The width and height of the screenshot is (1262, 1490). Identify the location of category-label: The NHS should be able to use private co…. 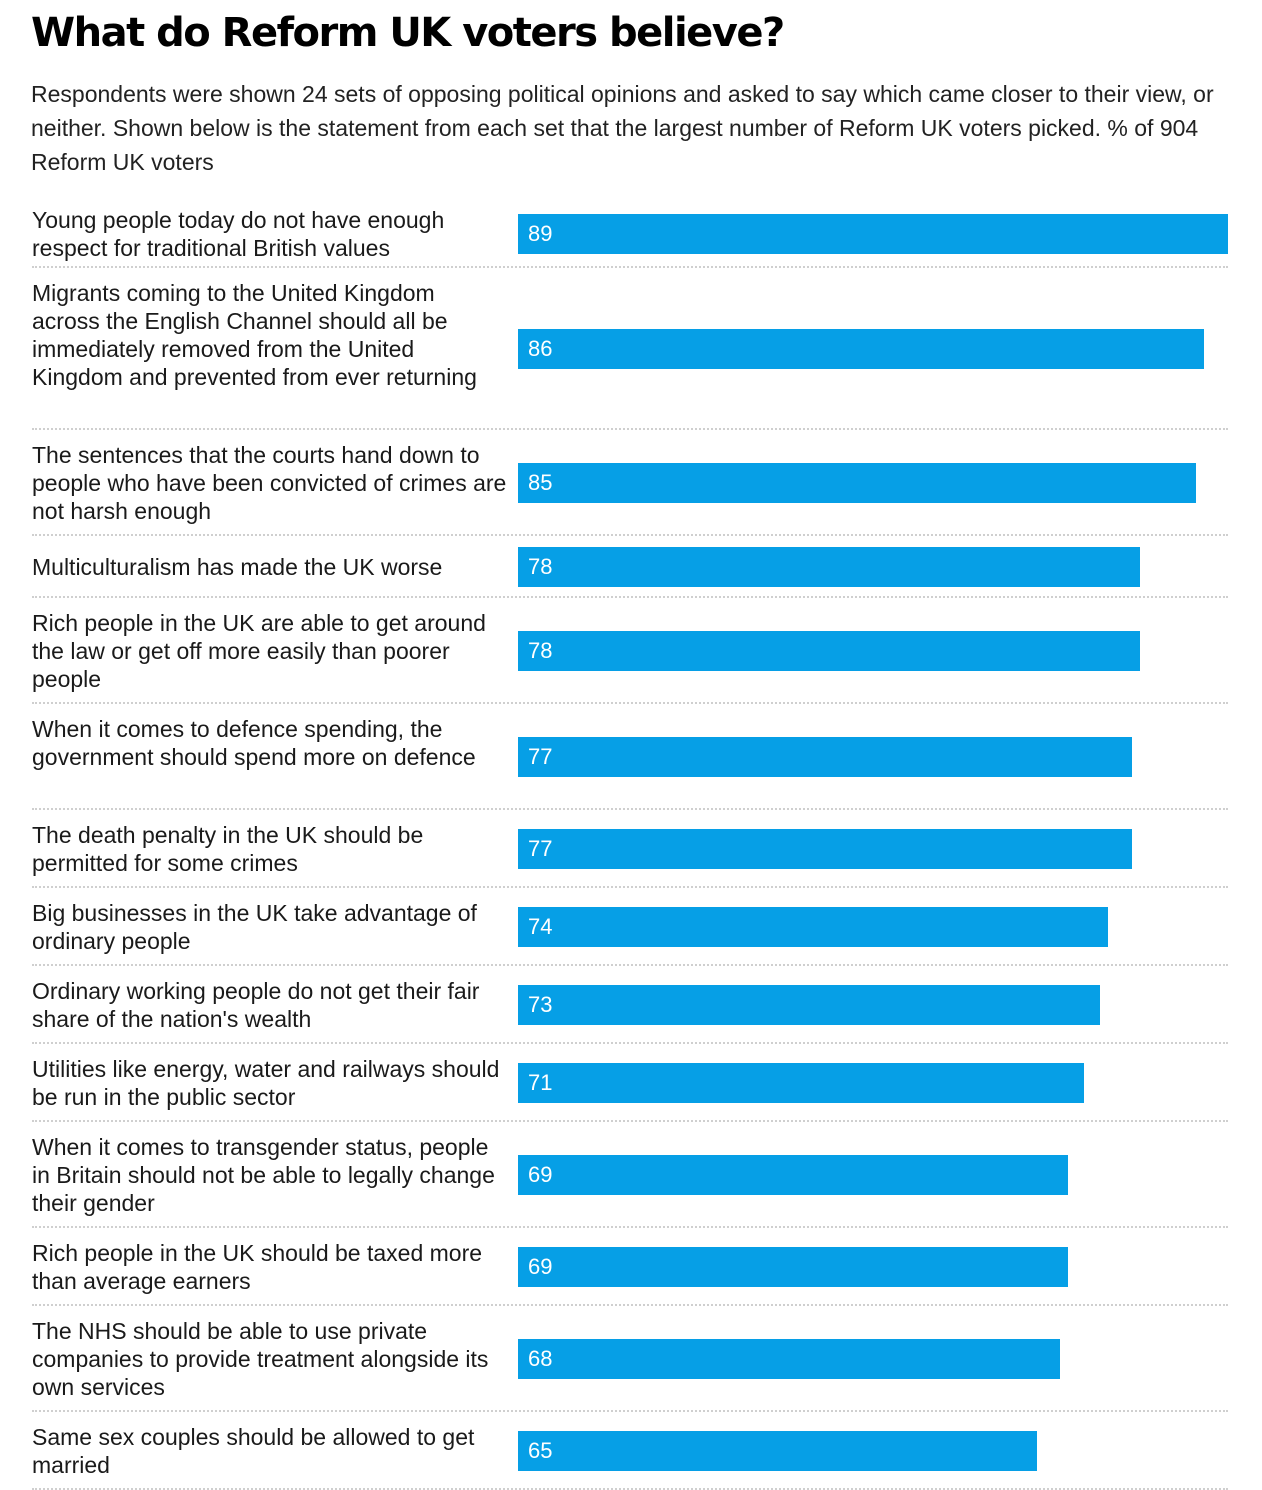
(260, 1359).